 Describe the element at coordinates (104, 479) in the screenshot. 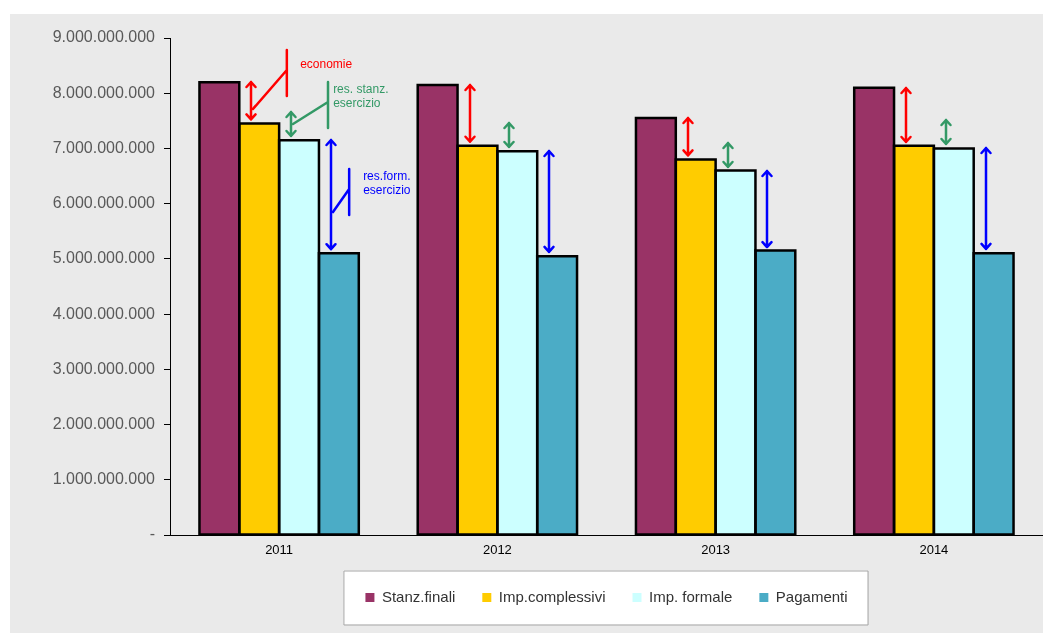

I see `y-tick-label: 1.000.000.000` at that location.